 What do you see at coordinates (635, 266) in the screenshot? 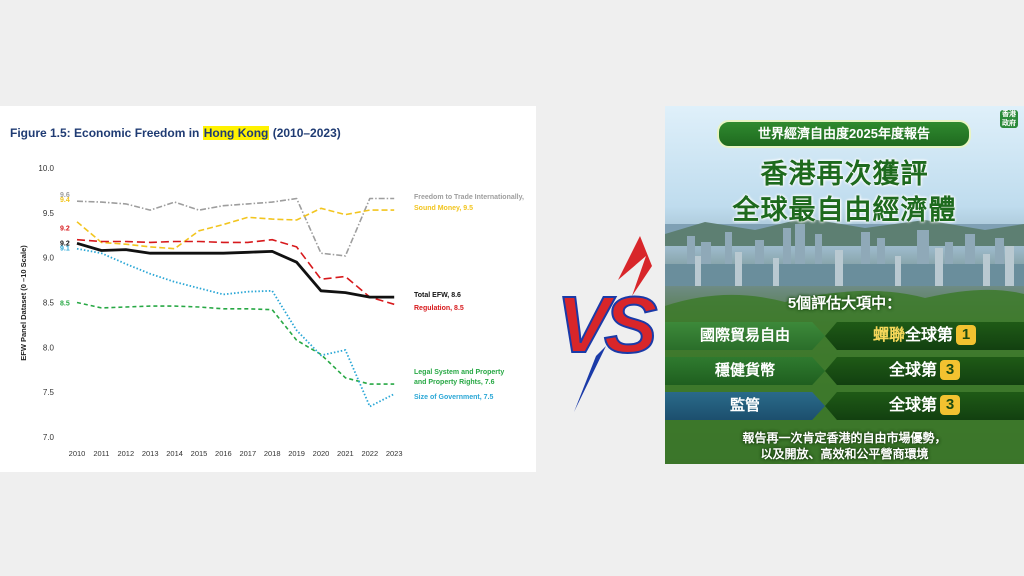
I see `lightning-bolt-red` at bounding box center [635, 266].